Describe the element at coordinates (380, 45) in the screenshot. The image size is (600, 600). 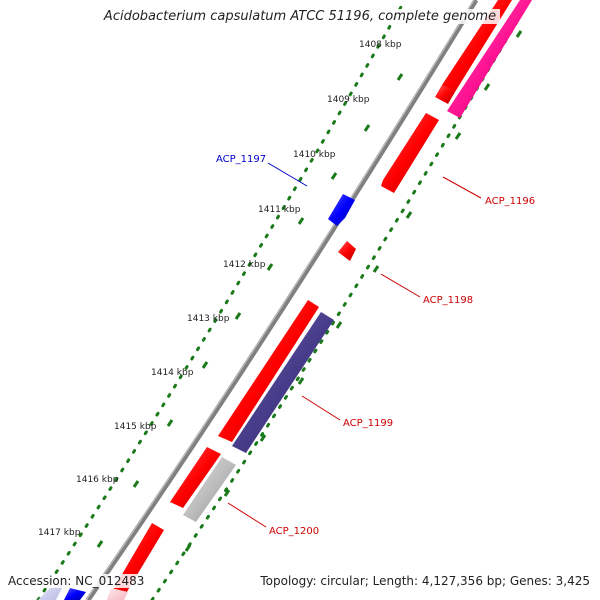
I see `scale-label-1408: 1408 kbp` at that location.